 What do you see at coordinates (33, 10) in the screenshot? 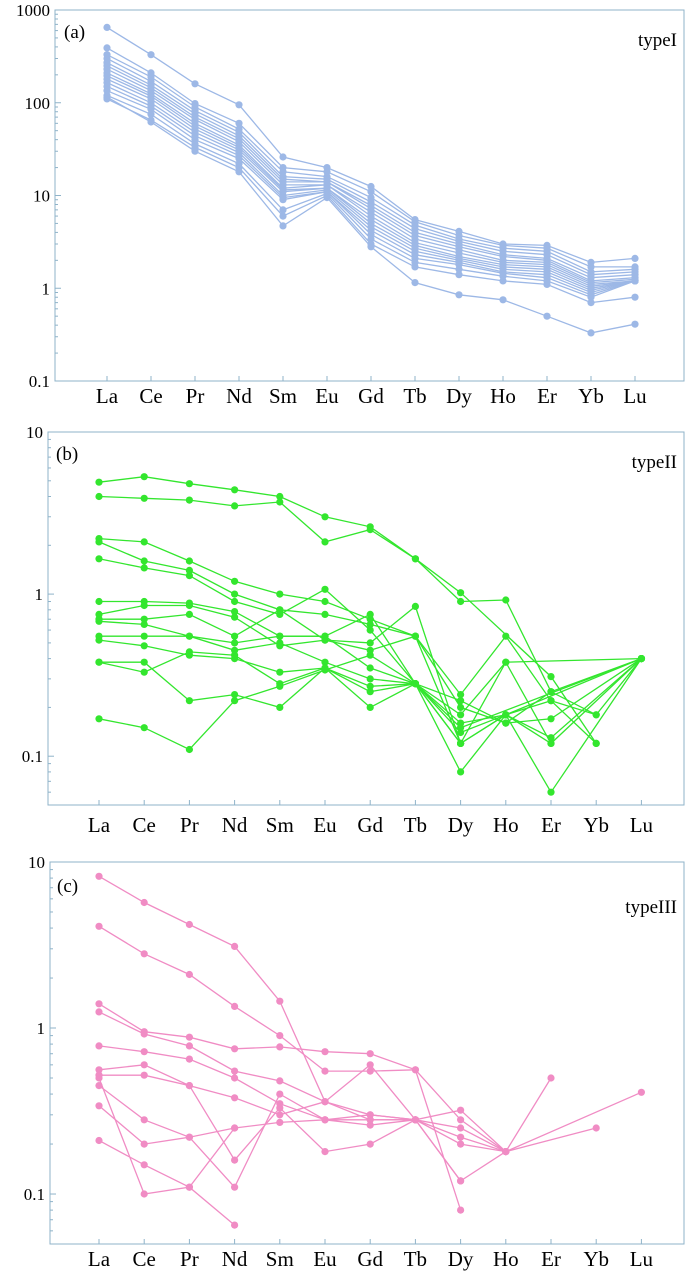
I see `y-tick-label: 1000` at bounding box center [33, 10].